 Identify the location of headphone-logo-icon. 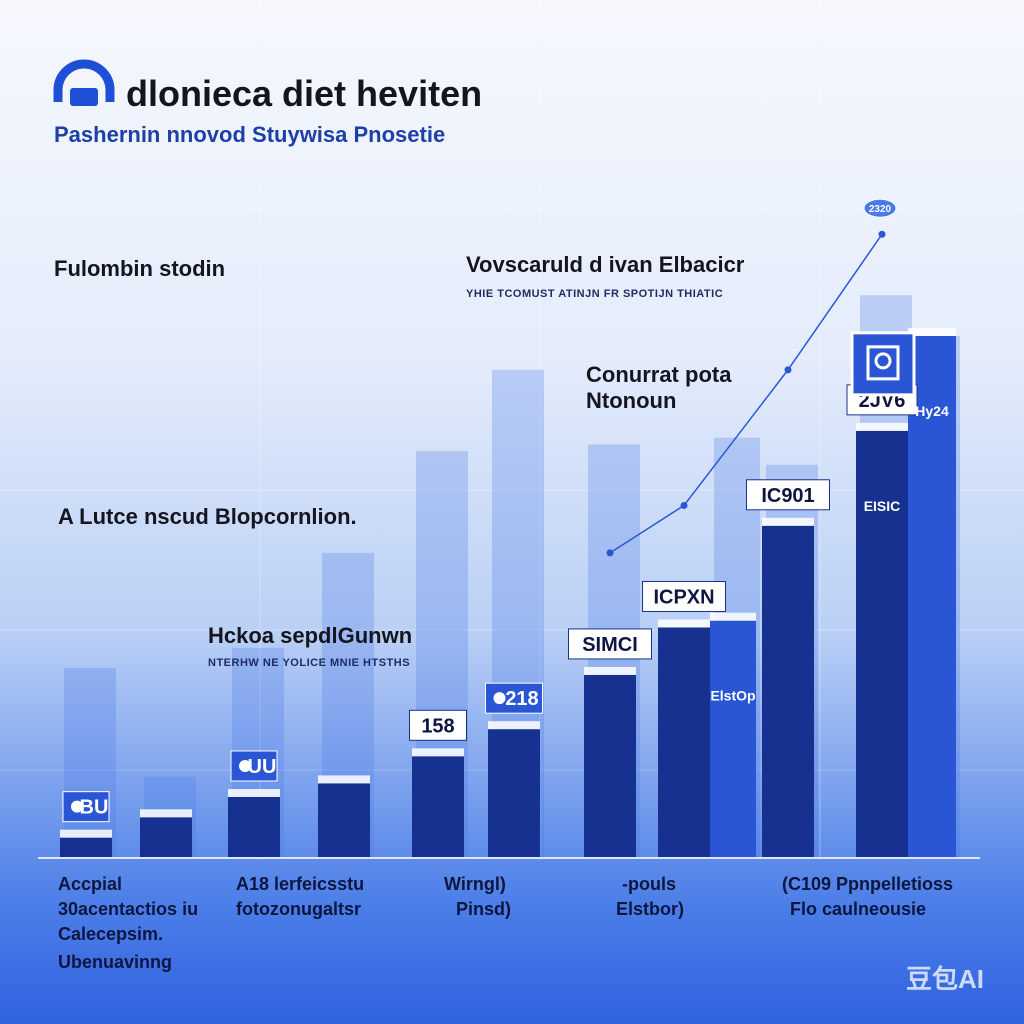
(84, 80).